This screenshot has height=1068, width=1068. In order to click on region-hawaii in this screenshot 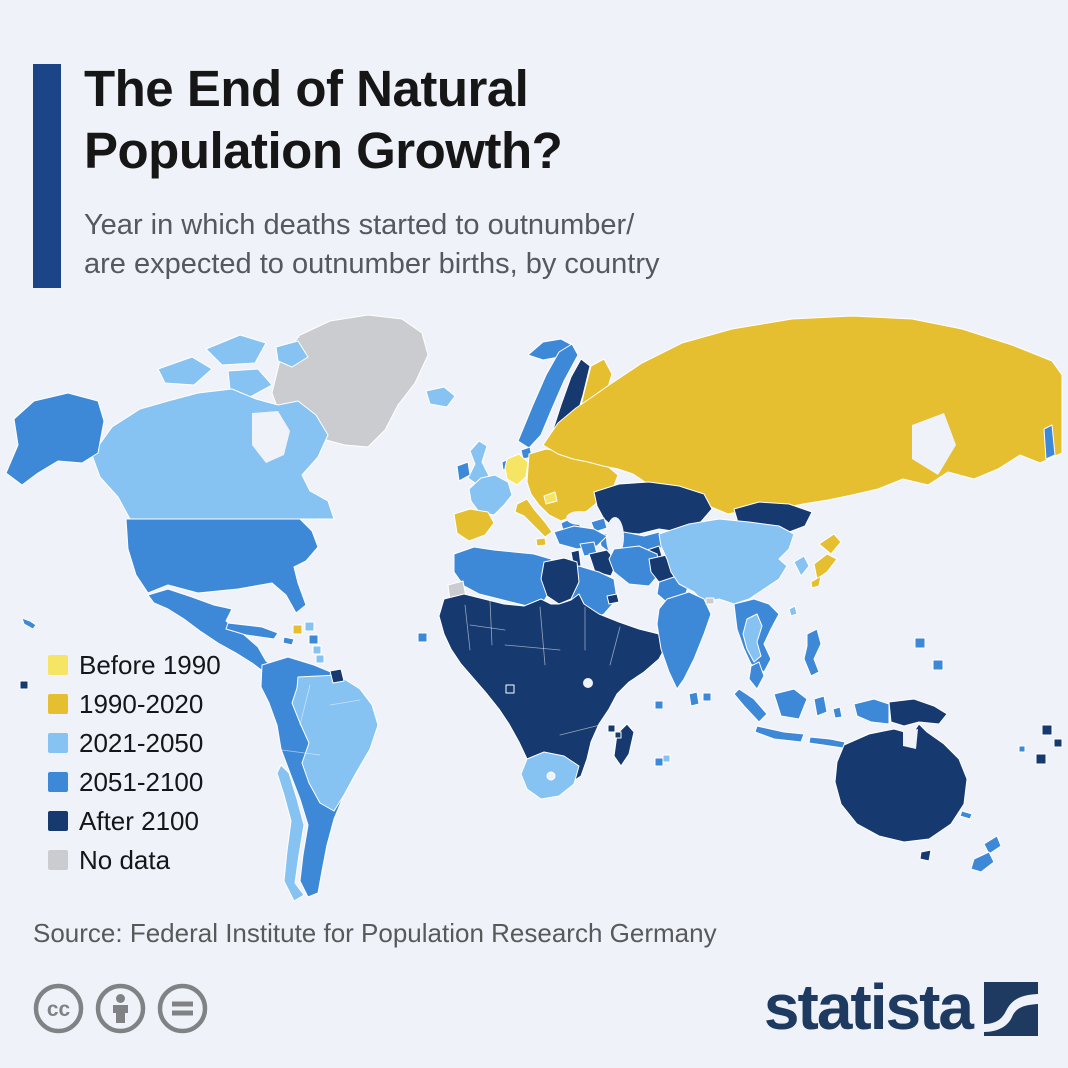, I will do `click(29, 623)`.